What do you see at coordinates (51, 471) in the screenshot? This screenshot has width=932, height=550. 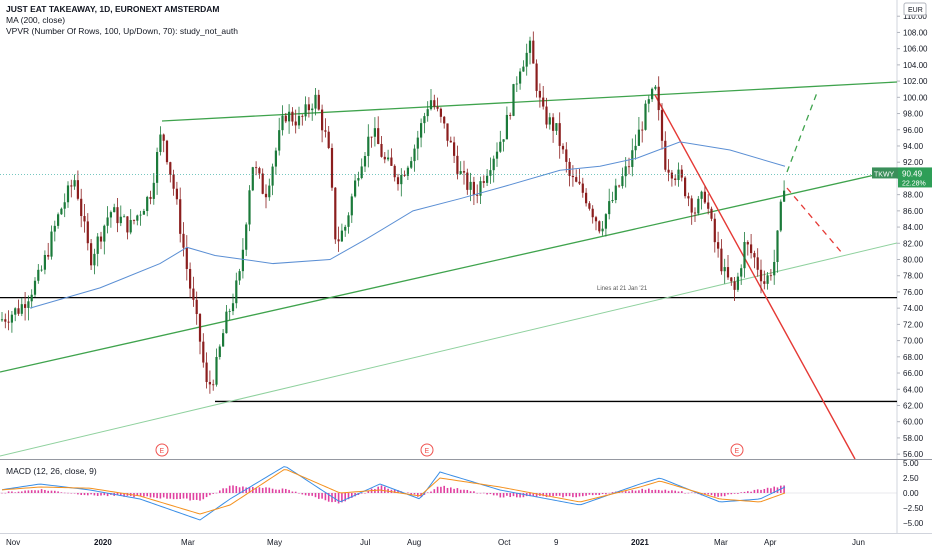 I see `macd-indicator-label: MACD (12, 26, close, 9)` at bounding box center [51, 471].